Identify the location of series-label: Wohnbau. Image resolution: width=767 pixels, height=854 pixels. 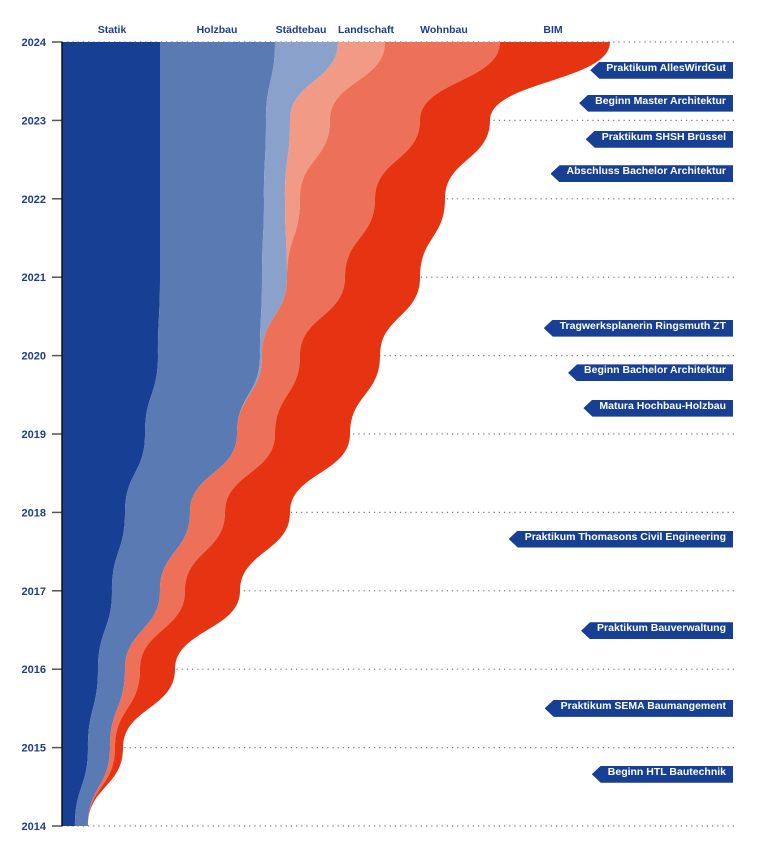
(444, 30).